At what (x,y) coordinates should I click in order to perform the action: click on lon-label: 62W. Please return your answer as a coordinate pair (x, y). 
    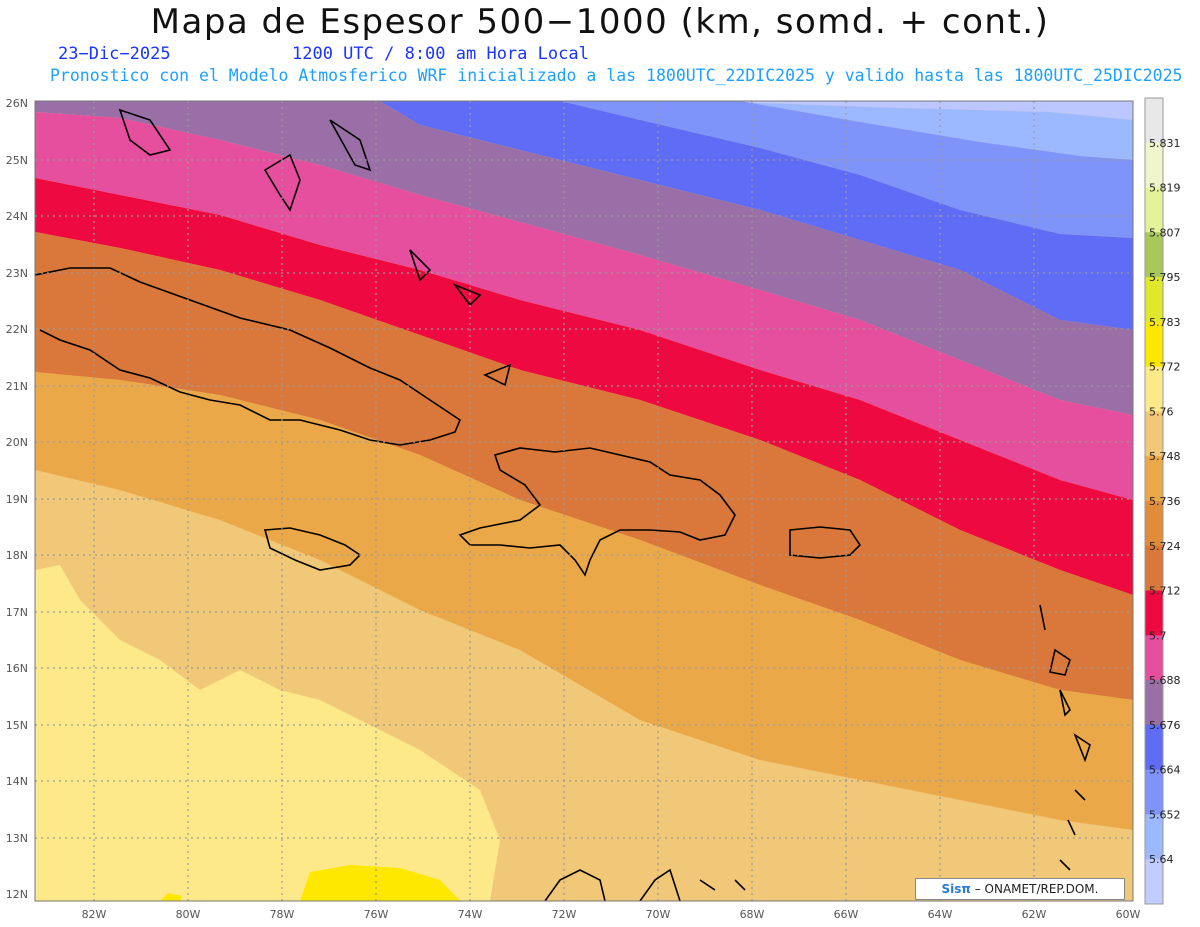
    Looking at the image, I should click on (1034, 914).